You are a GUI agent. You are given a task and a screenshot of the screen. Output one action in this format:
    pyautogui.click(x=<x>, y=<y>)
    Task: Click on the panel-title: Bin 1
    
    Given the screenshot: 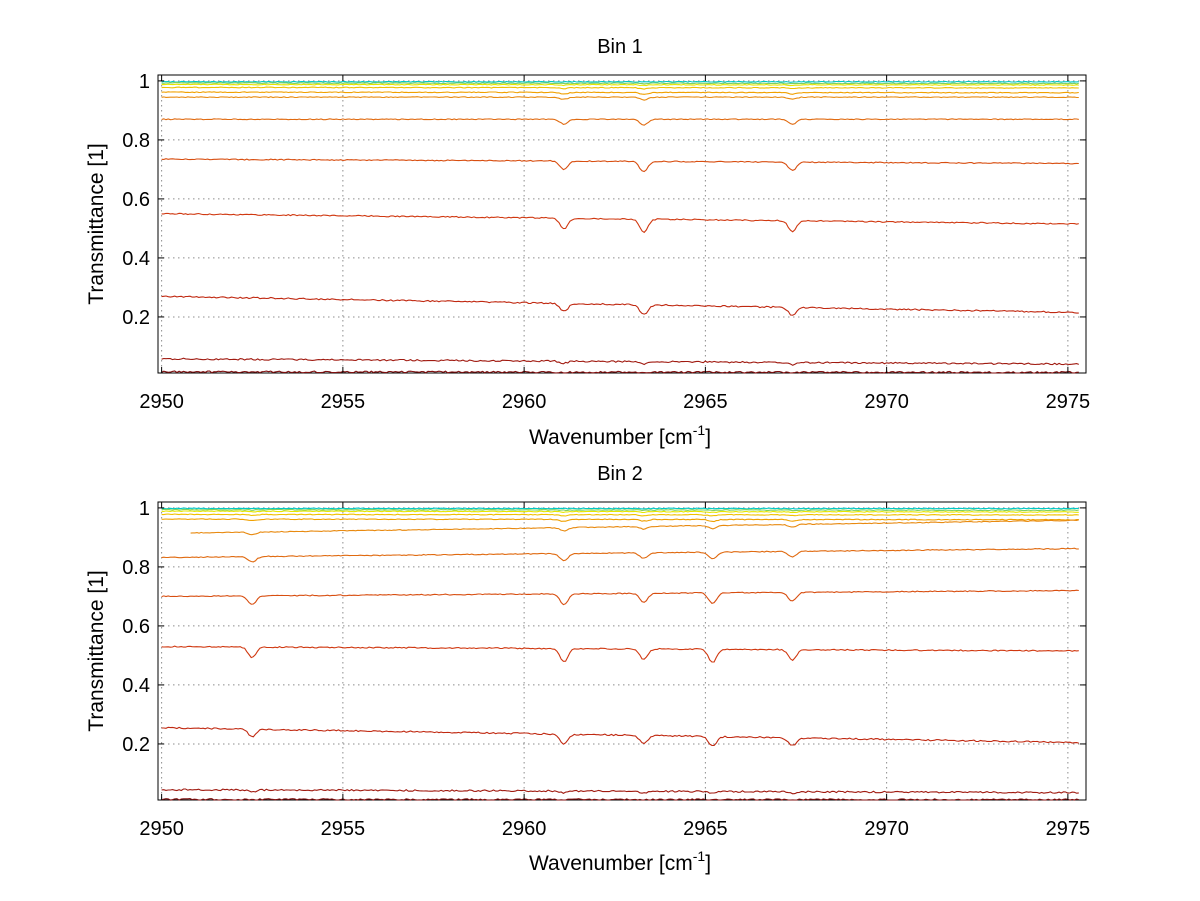 What is the action you would take?
    pyautogui.click(x=620, y=47)
    